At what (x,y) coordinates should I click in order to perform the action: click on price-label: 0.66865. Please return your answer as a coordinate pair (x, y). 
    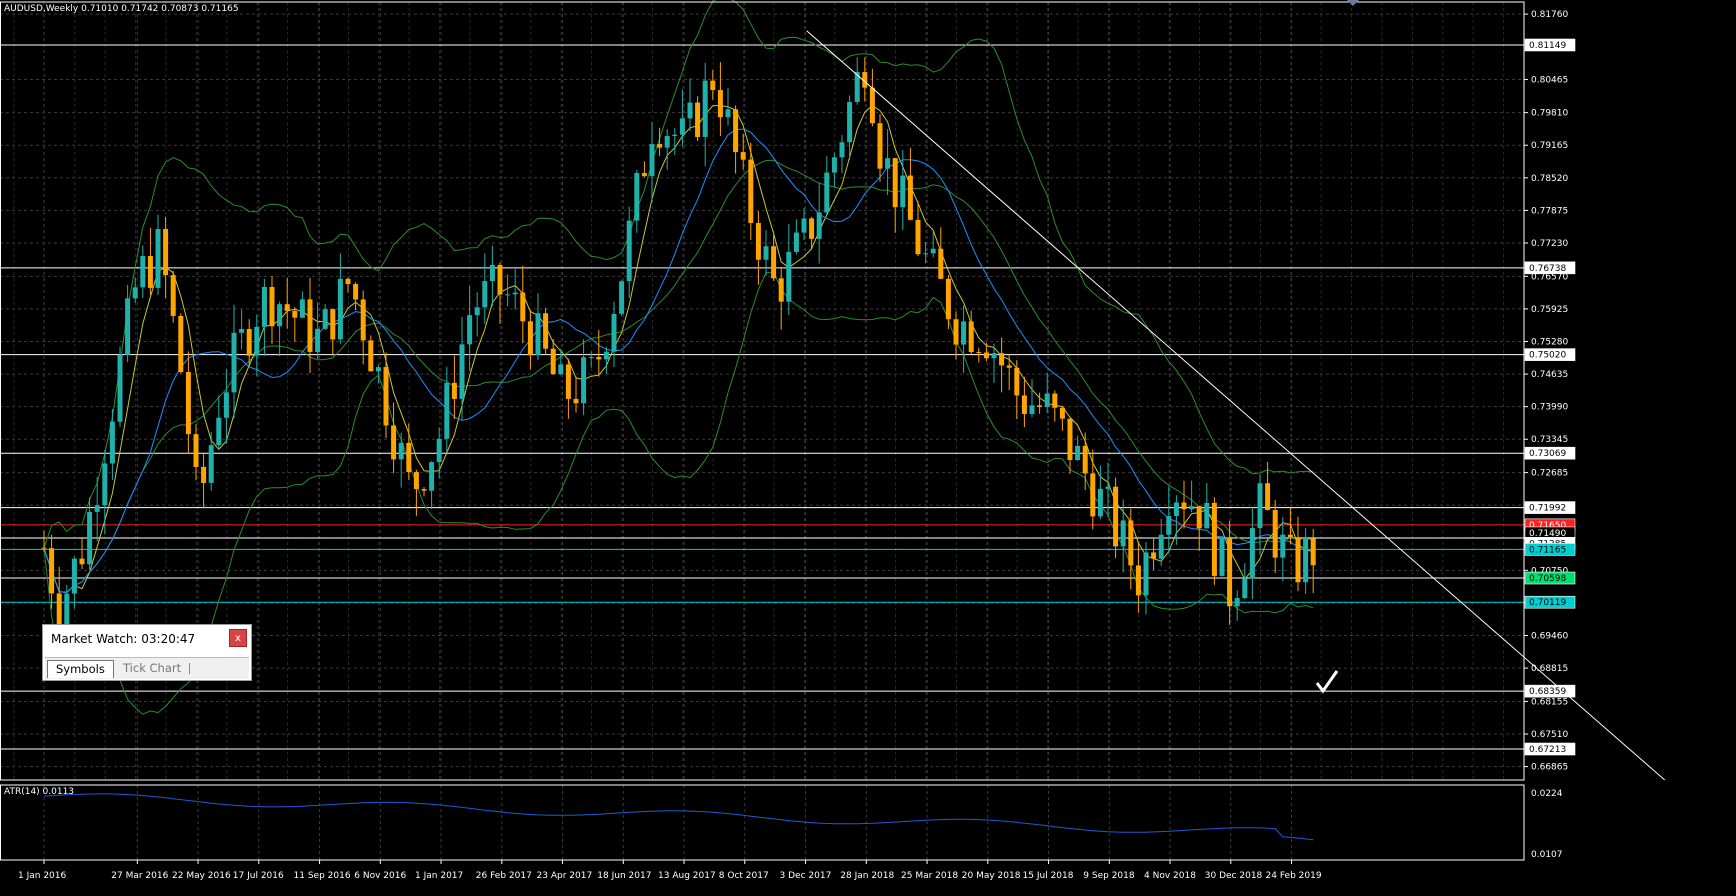
    Looking at the image, I should click on (1549, 768).